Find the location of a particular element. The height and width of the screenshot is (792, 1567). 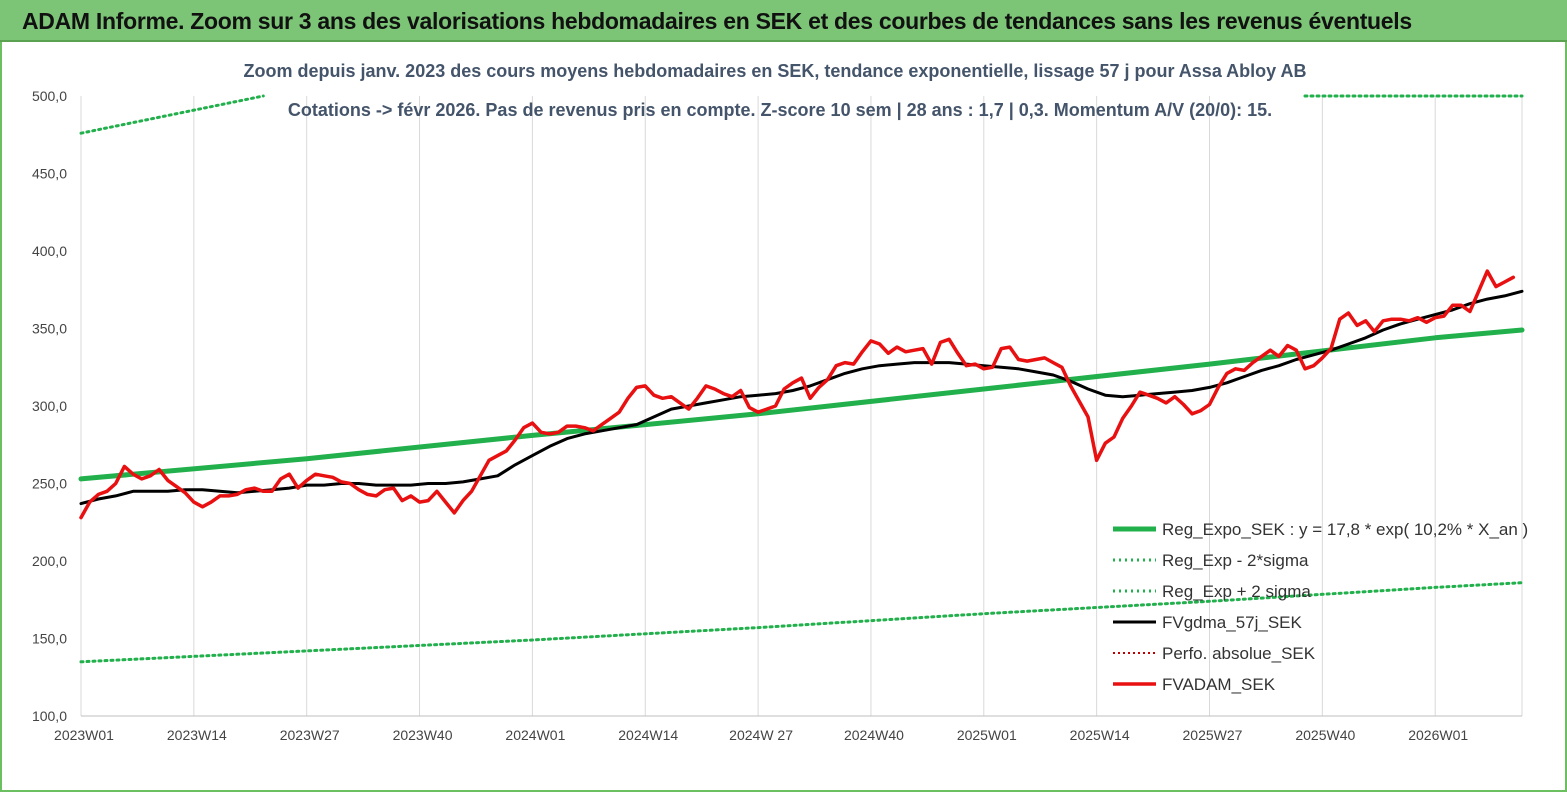

reg-exp-minus-2sigma-line is located at coordinates (801, 622).